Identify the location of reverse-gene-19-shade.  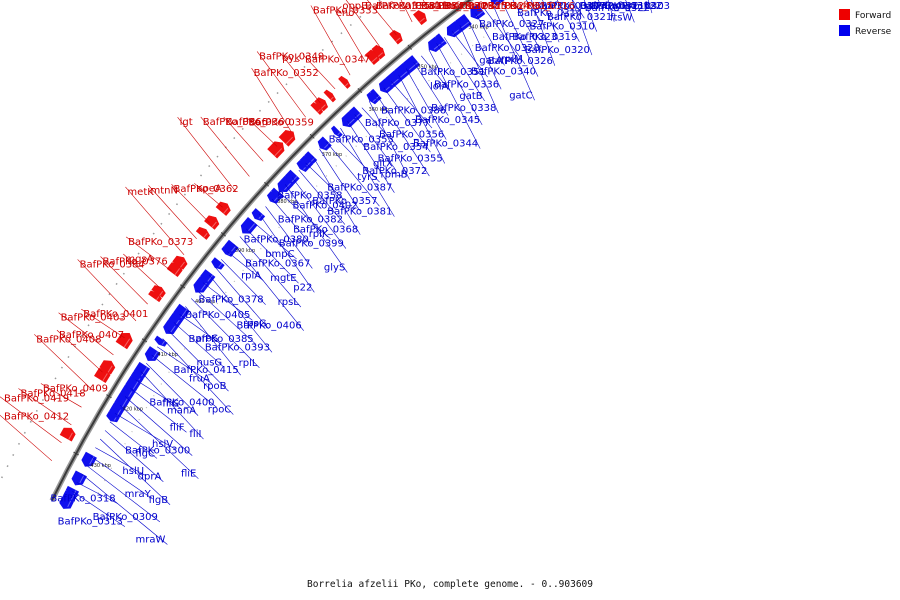
(220, 265).